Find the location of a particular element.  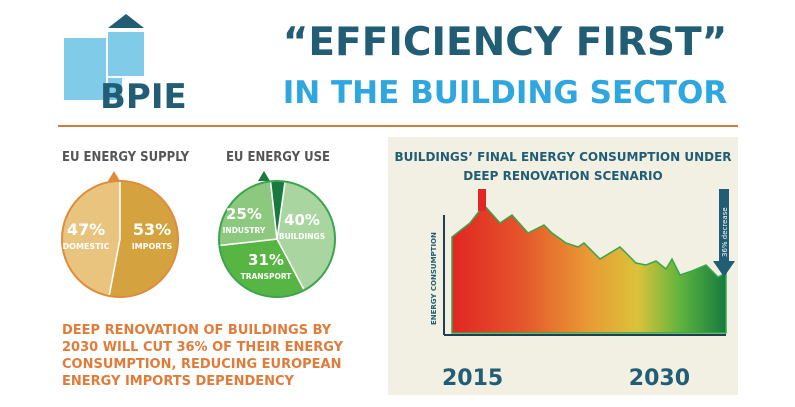

supply-slice-imports is located at coordinates (143, 239).